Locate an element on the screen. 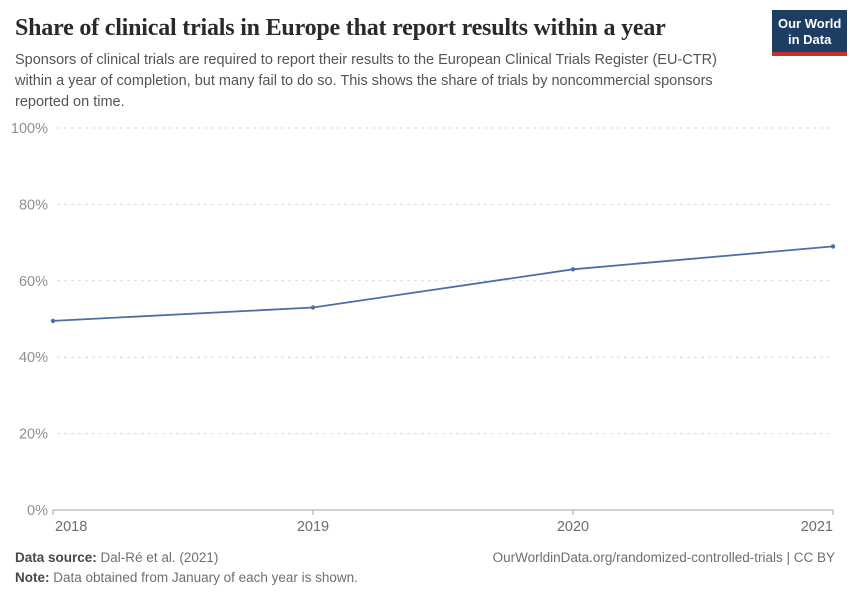  data-line is located at coordinates (443, 283).